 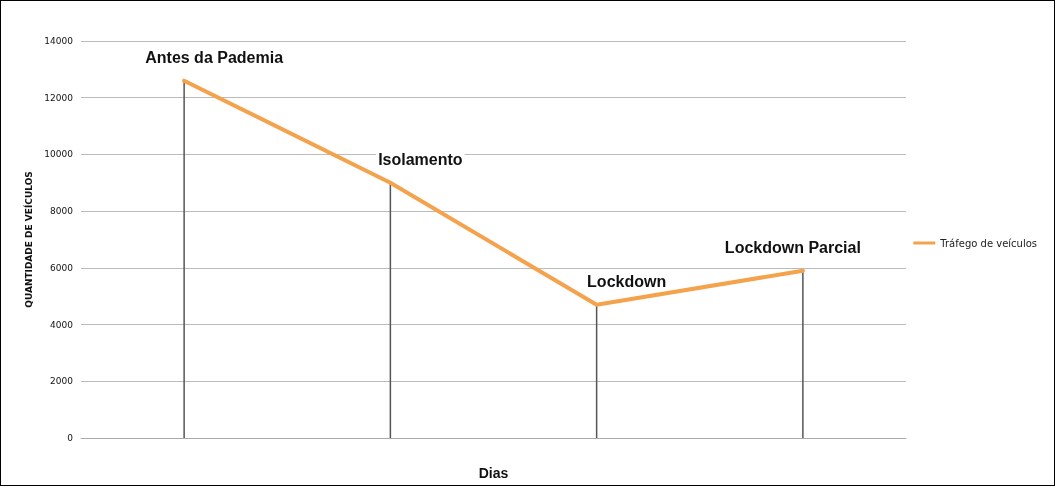 What do you see at coordinates (493, 473) in the screenshot?
I see `x-axis-title: Dias` at bounding box center [493, 473].